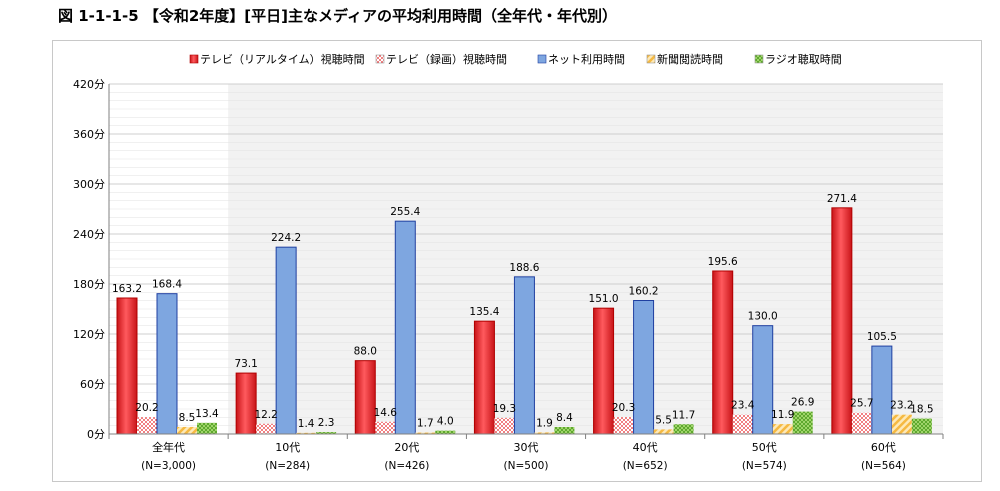 This screenshot has width=1000, height=491. I want to click on legend-label: テレビ（リアルタイム）視聴時間, so click(282, 59).